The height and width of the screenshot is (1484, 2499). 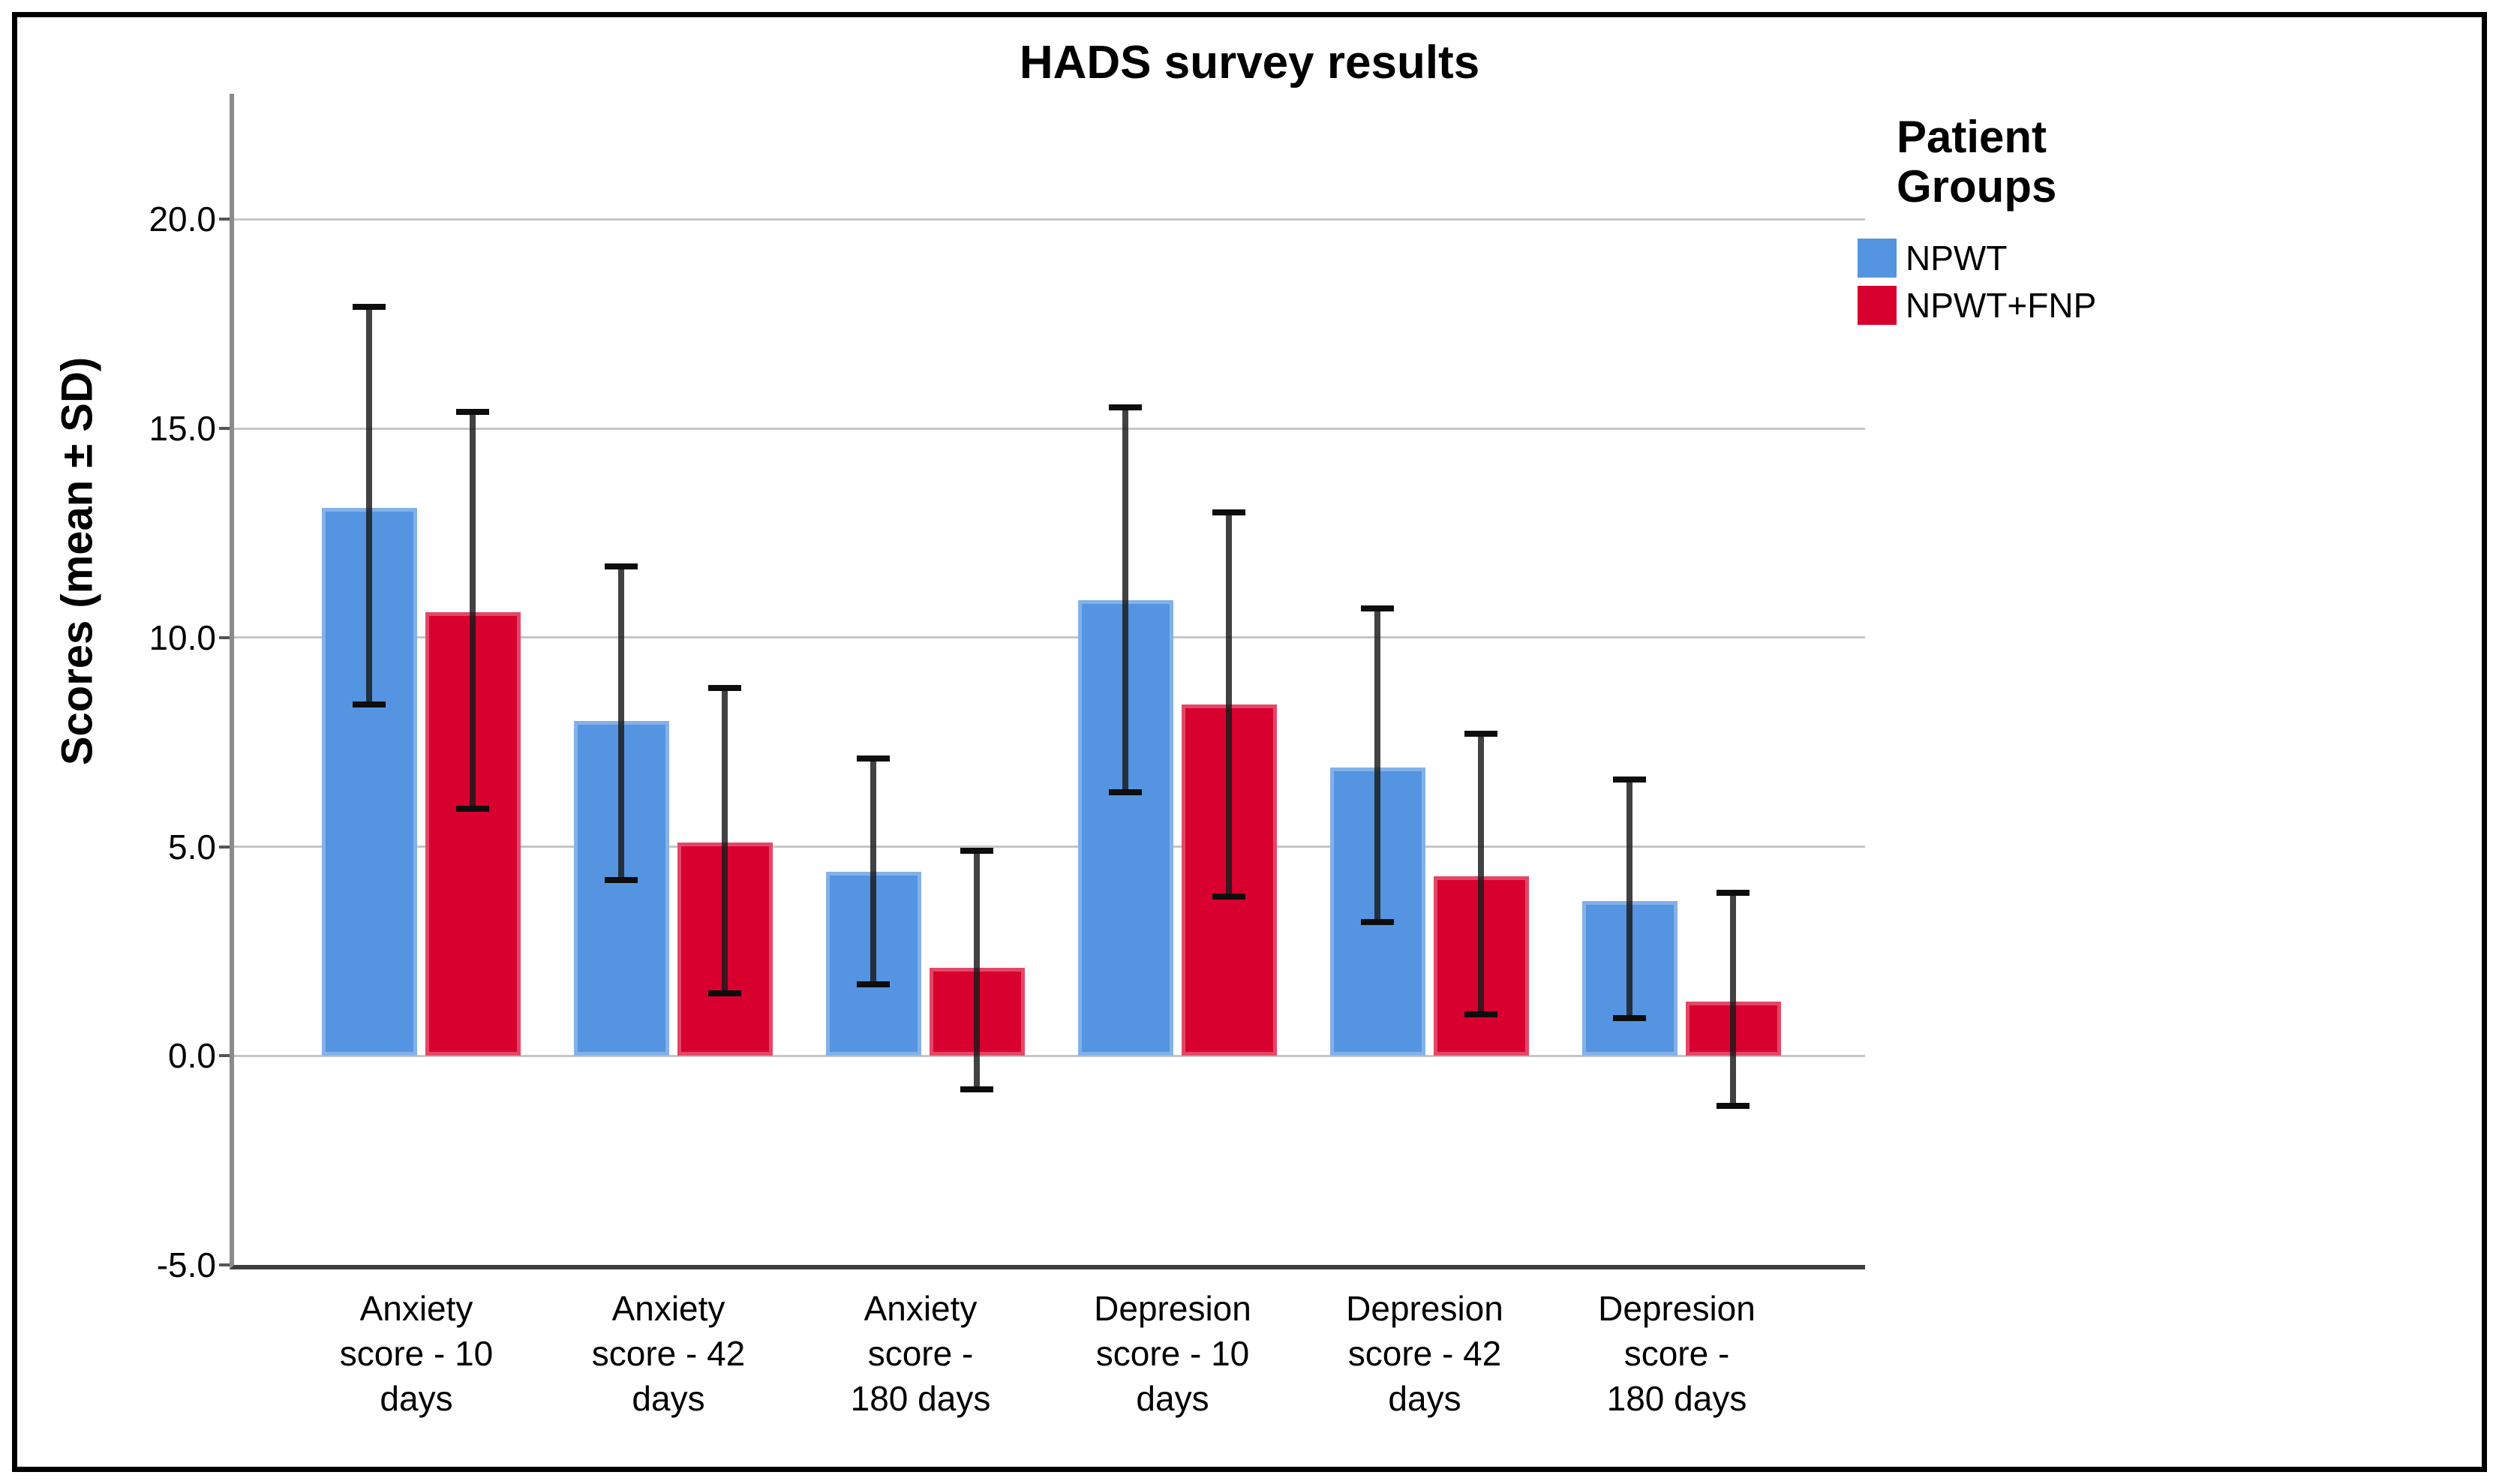 What do you see at coordinates (182, 637) in the screenshot?
I see `y-tick-label-10.0: 10.0` at bounding box center [182, 637].